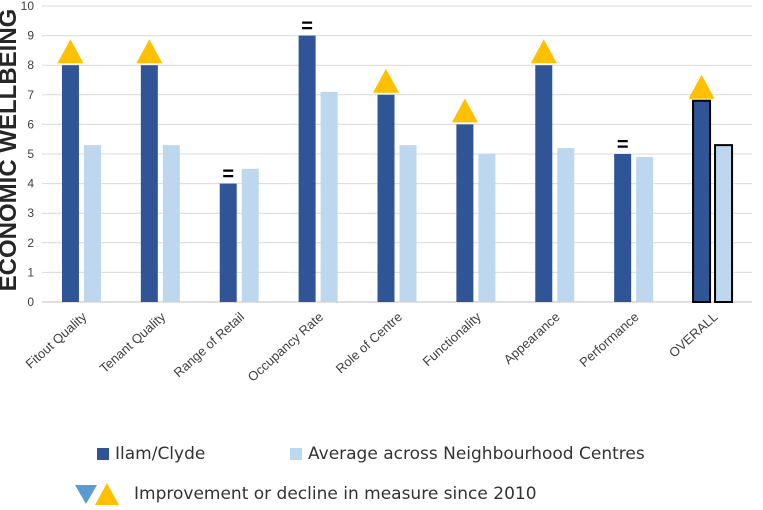  Describe the element at coordinates (107, 494) in the screenshot. I see `improvement-triangle-icon` at that location.